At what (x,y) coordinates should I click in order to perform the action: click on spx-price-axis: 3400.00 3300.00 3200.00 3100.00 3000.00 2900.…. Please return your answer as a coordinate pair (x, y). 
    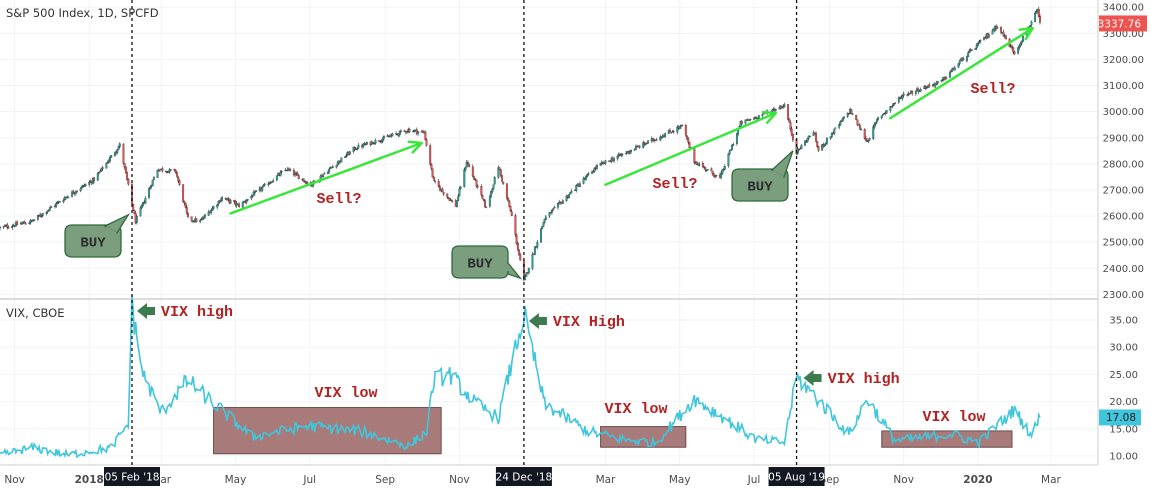
    Looking at the image, I should click on (1122, 152).